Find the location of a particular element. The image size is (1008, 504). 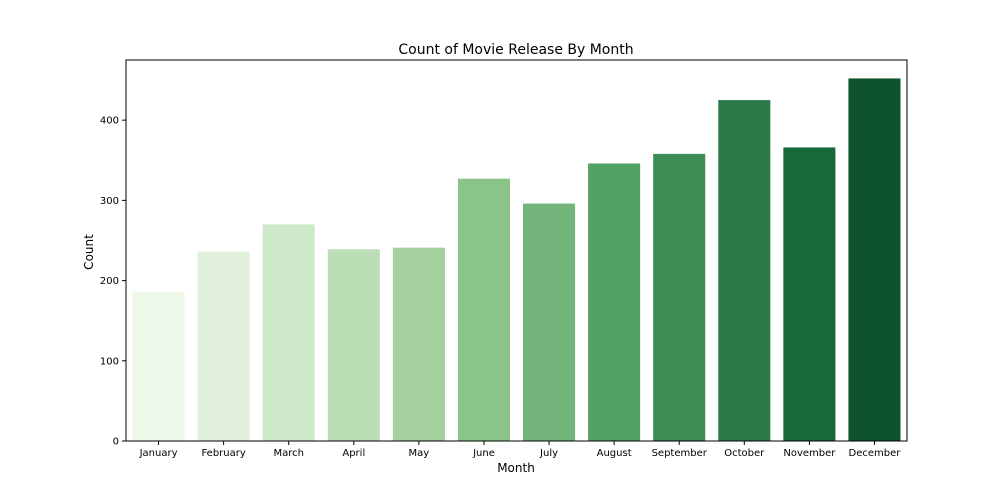

x-axis-label: Month is located at coordinates (516, 468).